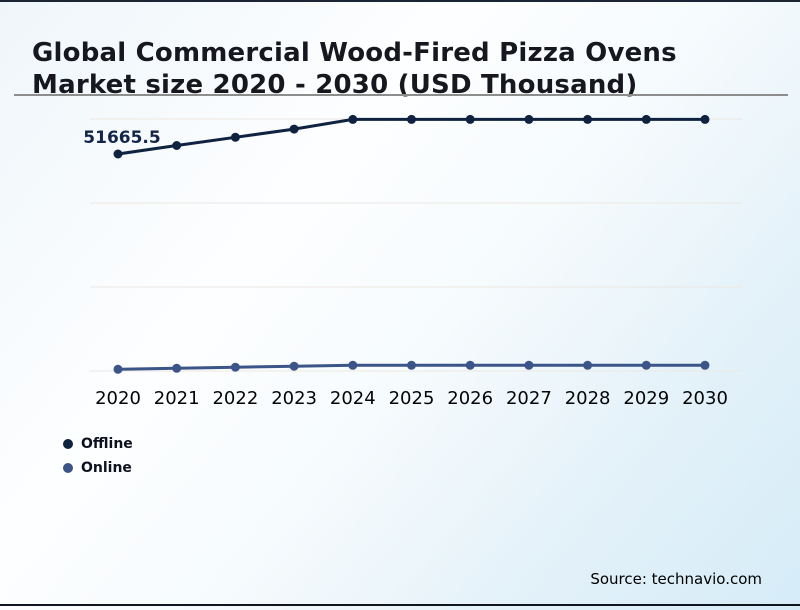  Describe the element at coordinates (106, 468) in the screenshot. I see `legend-label-online: Online` at that location.